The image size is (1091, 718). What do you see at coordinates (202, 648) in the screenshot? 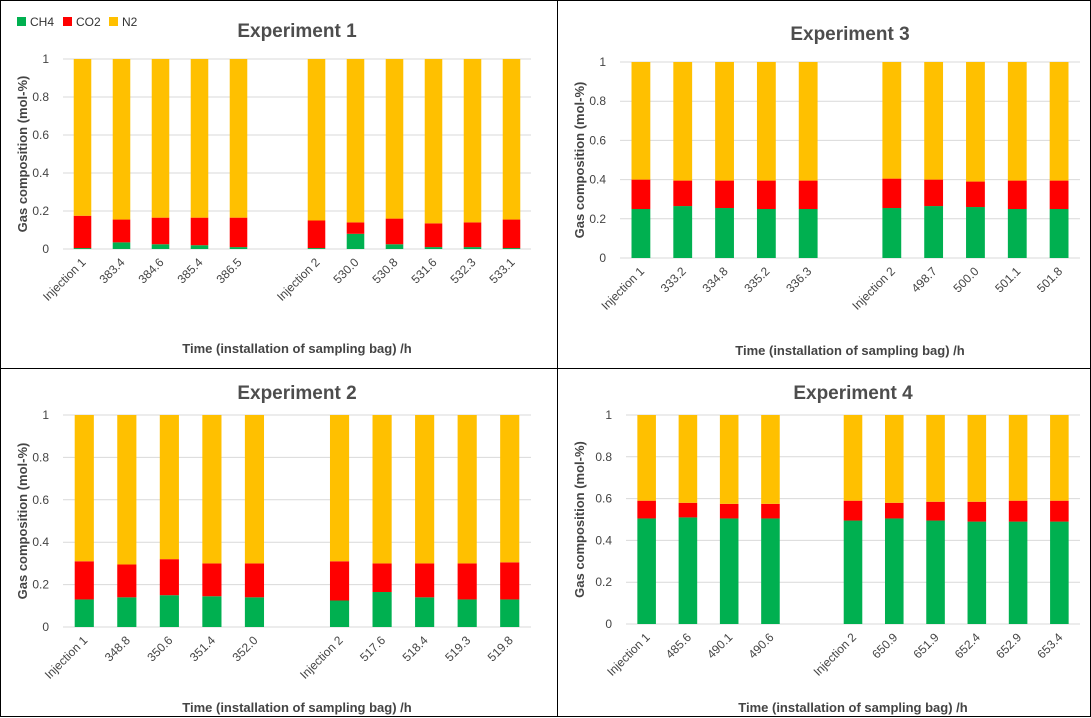
I see `x-tick-label: 351.4` at bounding box center [202, 648].